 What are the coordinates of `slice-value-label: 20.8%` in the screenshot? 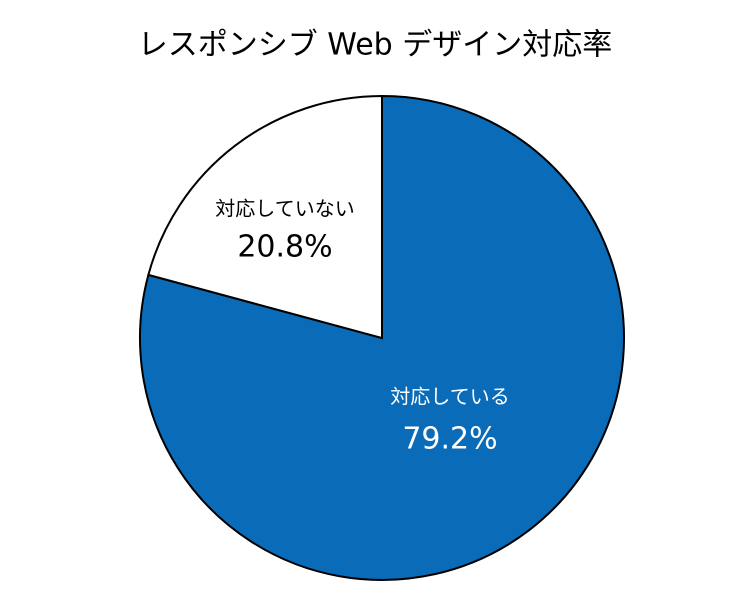 It's located at (284, 247).